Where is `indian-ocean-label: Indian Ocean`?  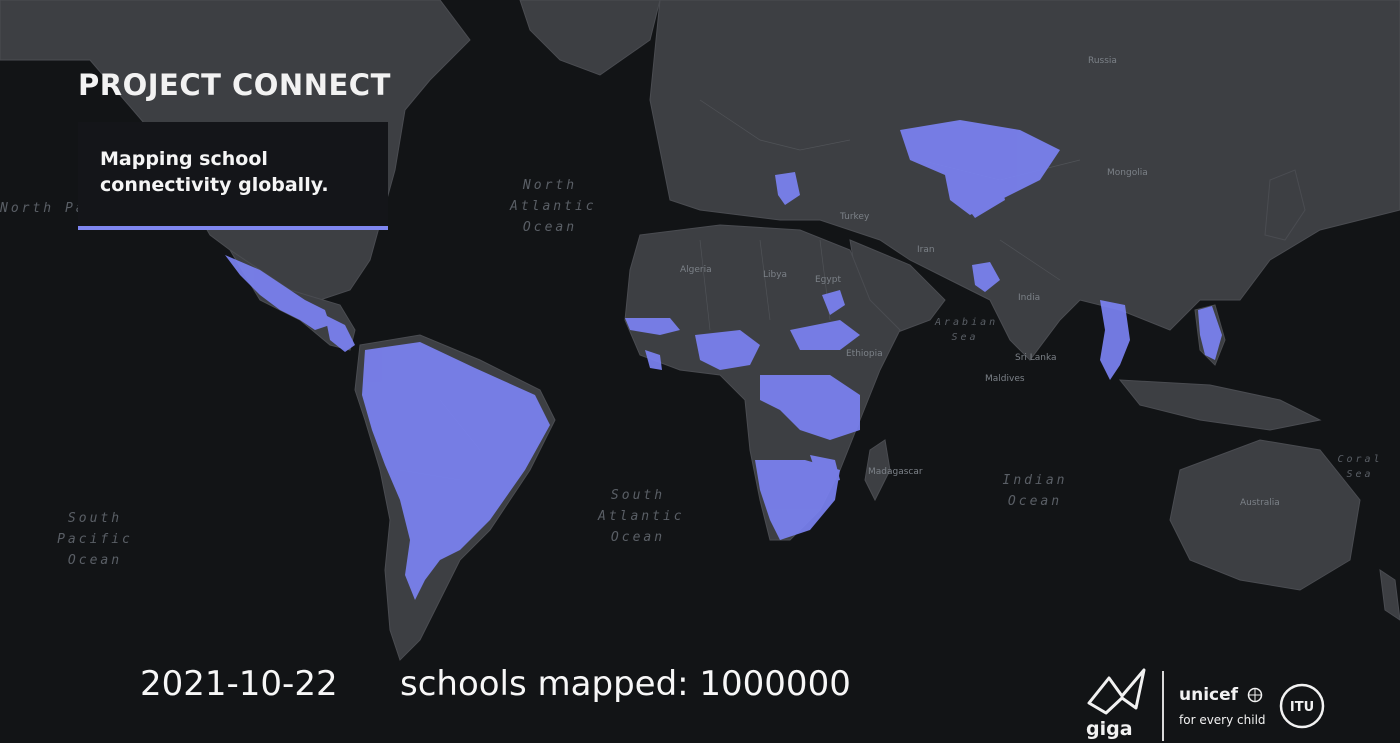
indian-ocean-label: Indian Ocean is located at coordinates (1035, 491).